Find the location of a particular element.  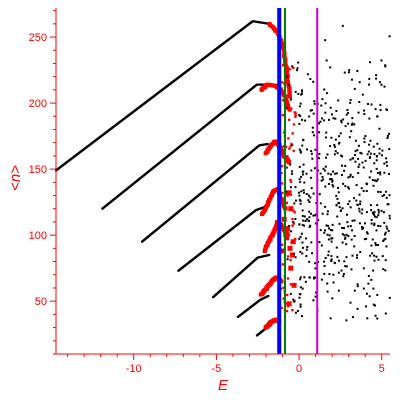

red-branch-point is located at coordinates (289, 90).